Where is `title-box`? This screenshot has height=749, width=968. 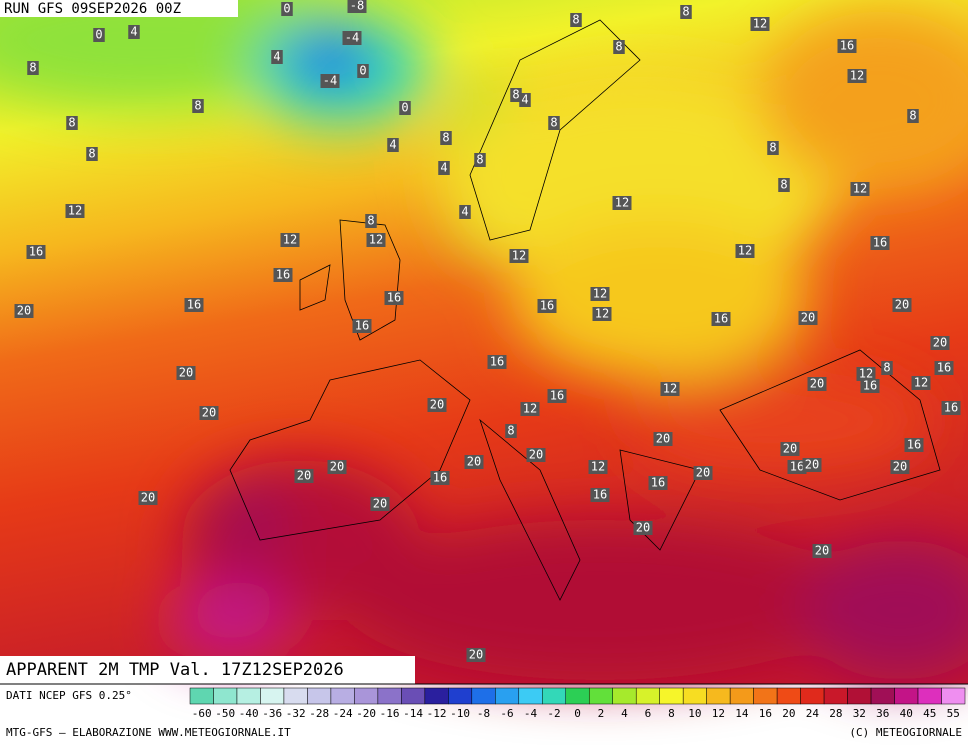 title-box is located at coordinates (207, 670).